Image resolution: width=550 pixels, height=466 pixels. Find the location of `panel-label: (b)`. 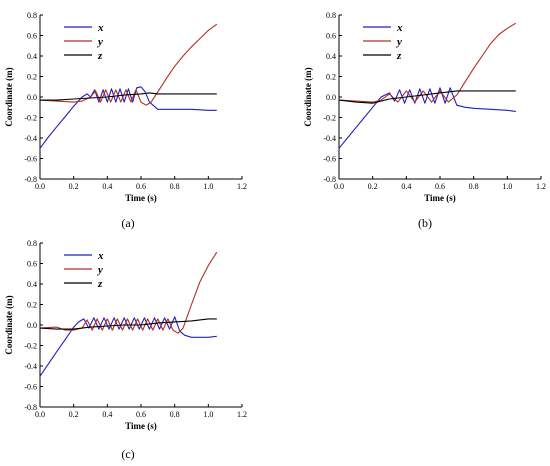

panel-label: (b) is located at coordinates (425, 223).